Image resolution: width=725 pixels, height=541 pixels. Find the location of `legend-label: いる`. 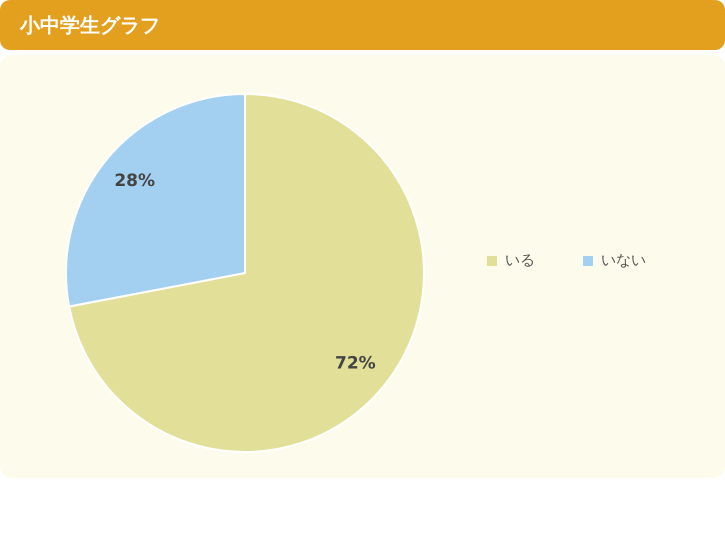

legend-label: いる is located at coordinates (520, 260).